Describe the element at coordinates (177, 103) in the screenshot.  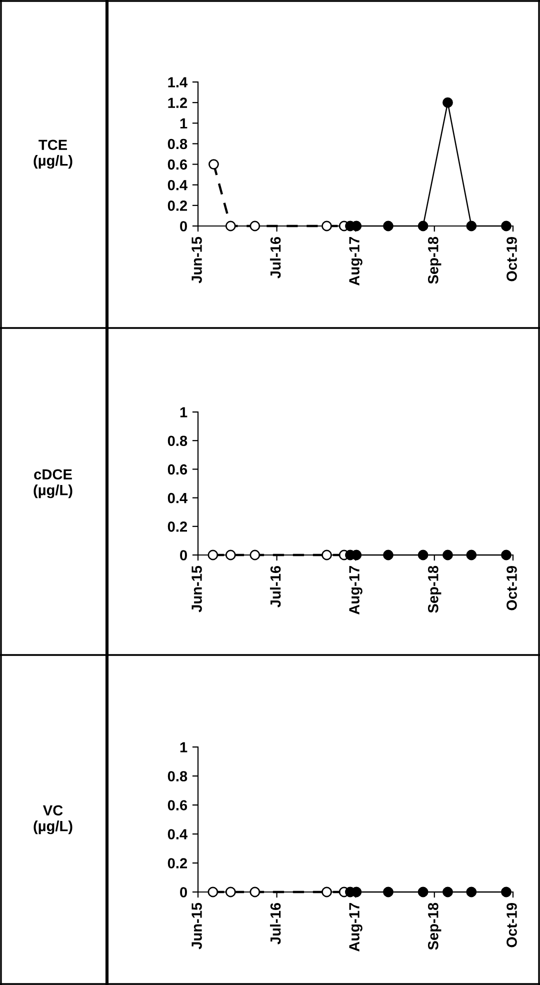
I see `y-tick-label: 1.2` at that location.